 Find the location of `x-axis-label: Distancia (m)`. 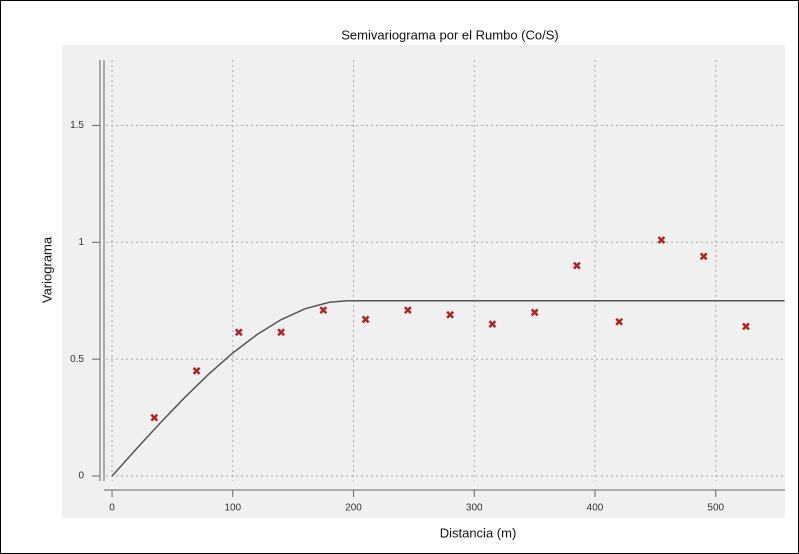

x-axis-label: Distancia (m) is located at coordinates (478, 532).